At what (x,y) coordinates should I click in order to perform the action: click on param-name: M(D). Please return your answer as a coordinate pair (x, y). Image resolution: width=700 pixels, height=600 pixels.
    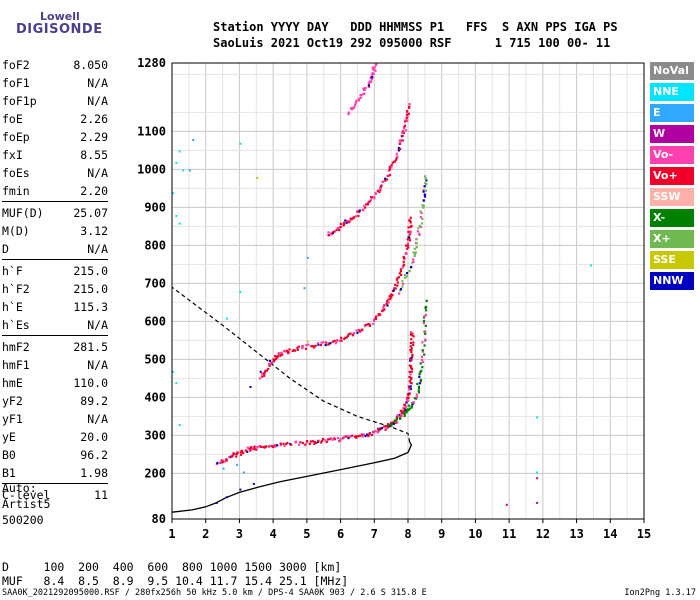
    Looking at the image, I should click on (16, 231).